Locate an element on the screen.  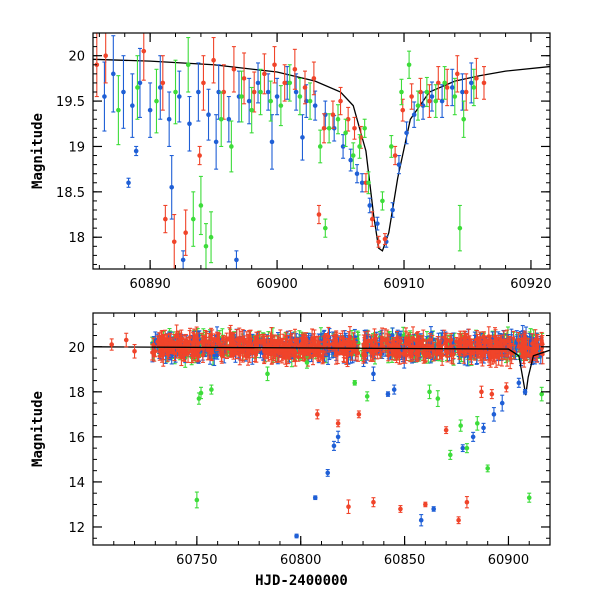
y-tick-label: 19 is located at coordinates (76, 147).